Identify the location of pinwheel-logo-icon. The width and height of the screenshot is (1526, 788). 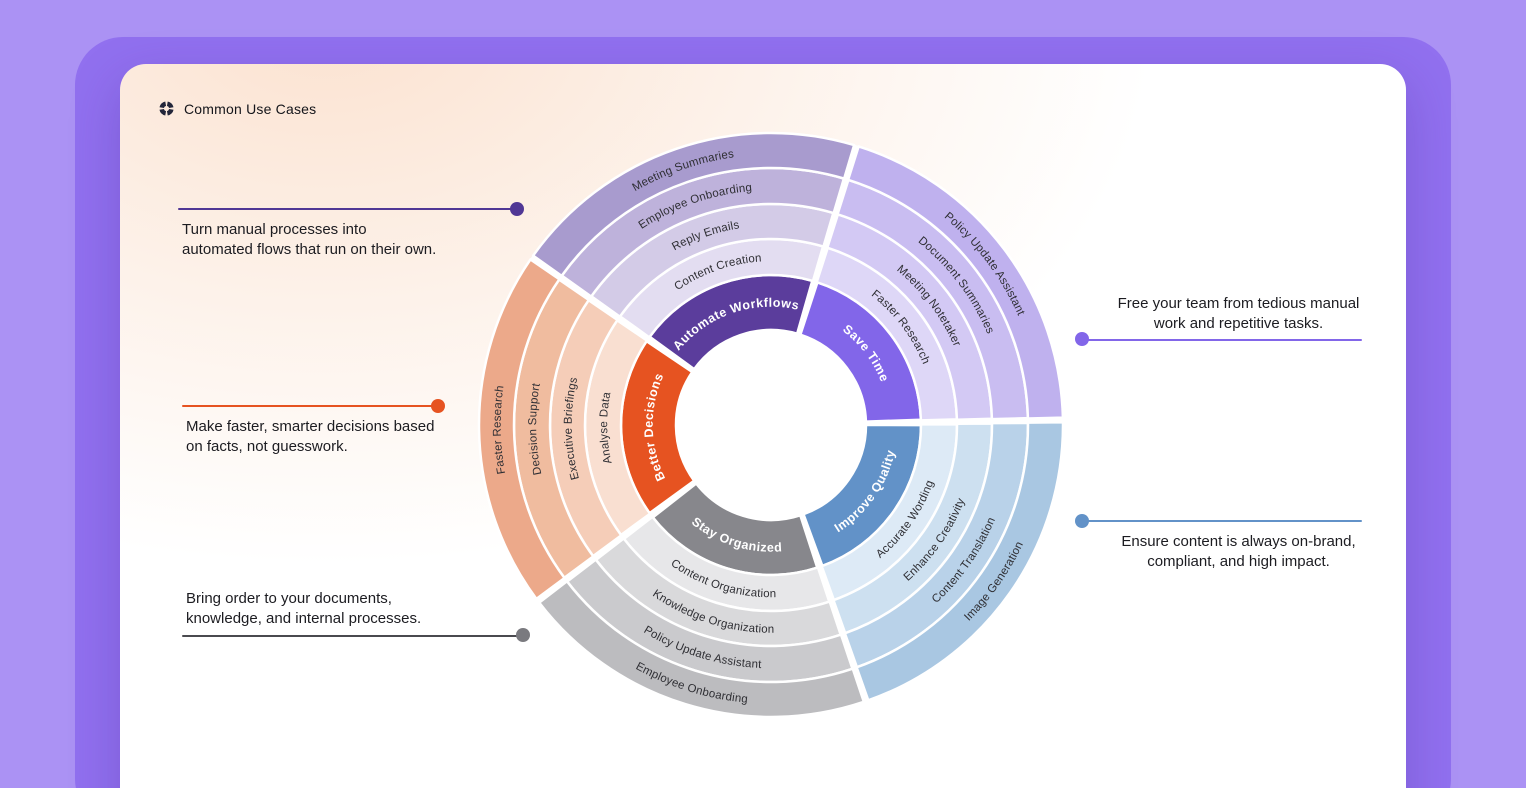
(166, 108).